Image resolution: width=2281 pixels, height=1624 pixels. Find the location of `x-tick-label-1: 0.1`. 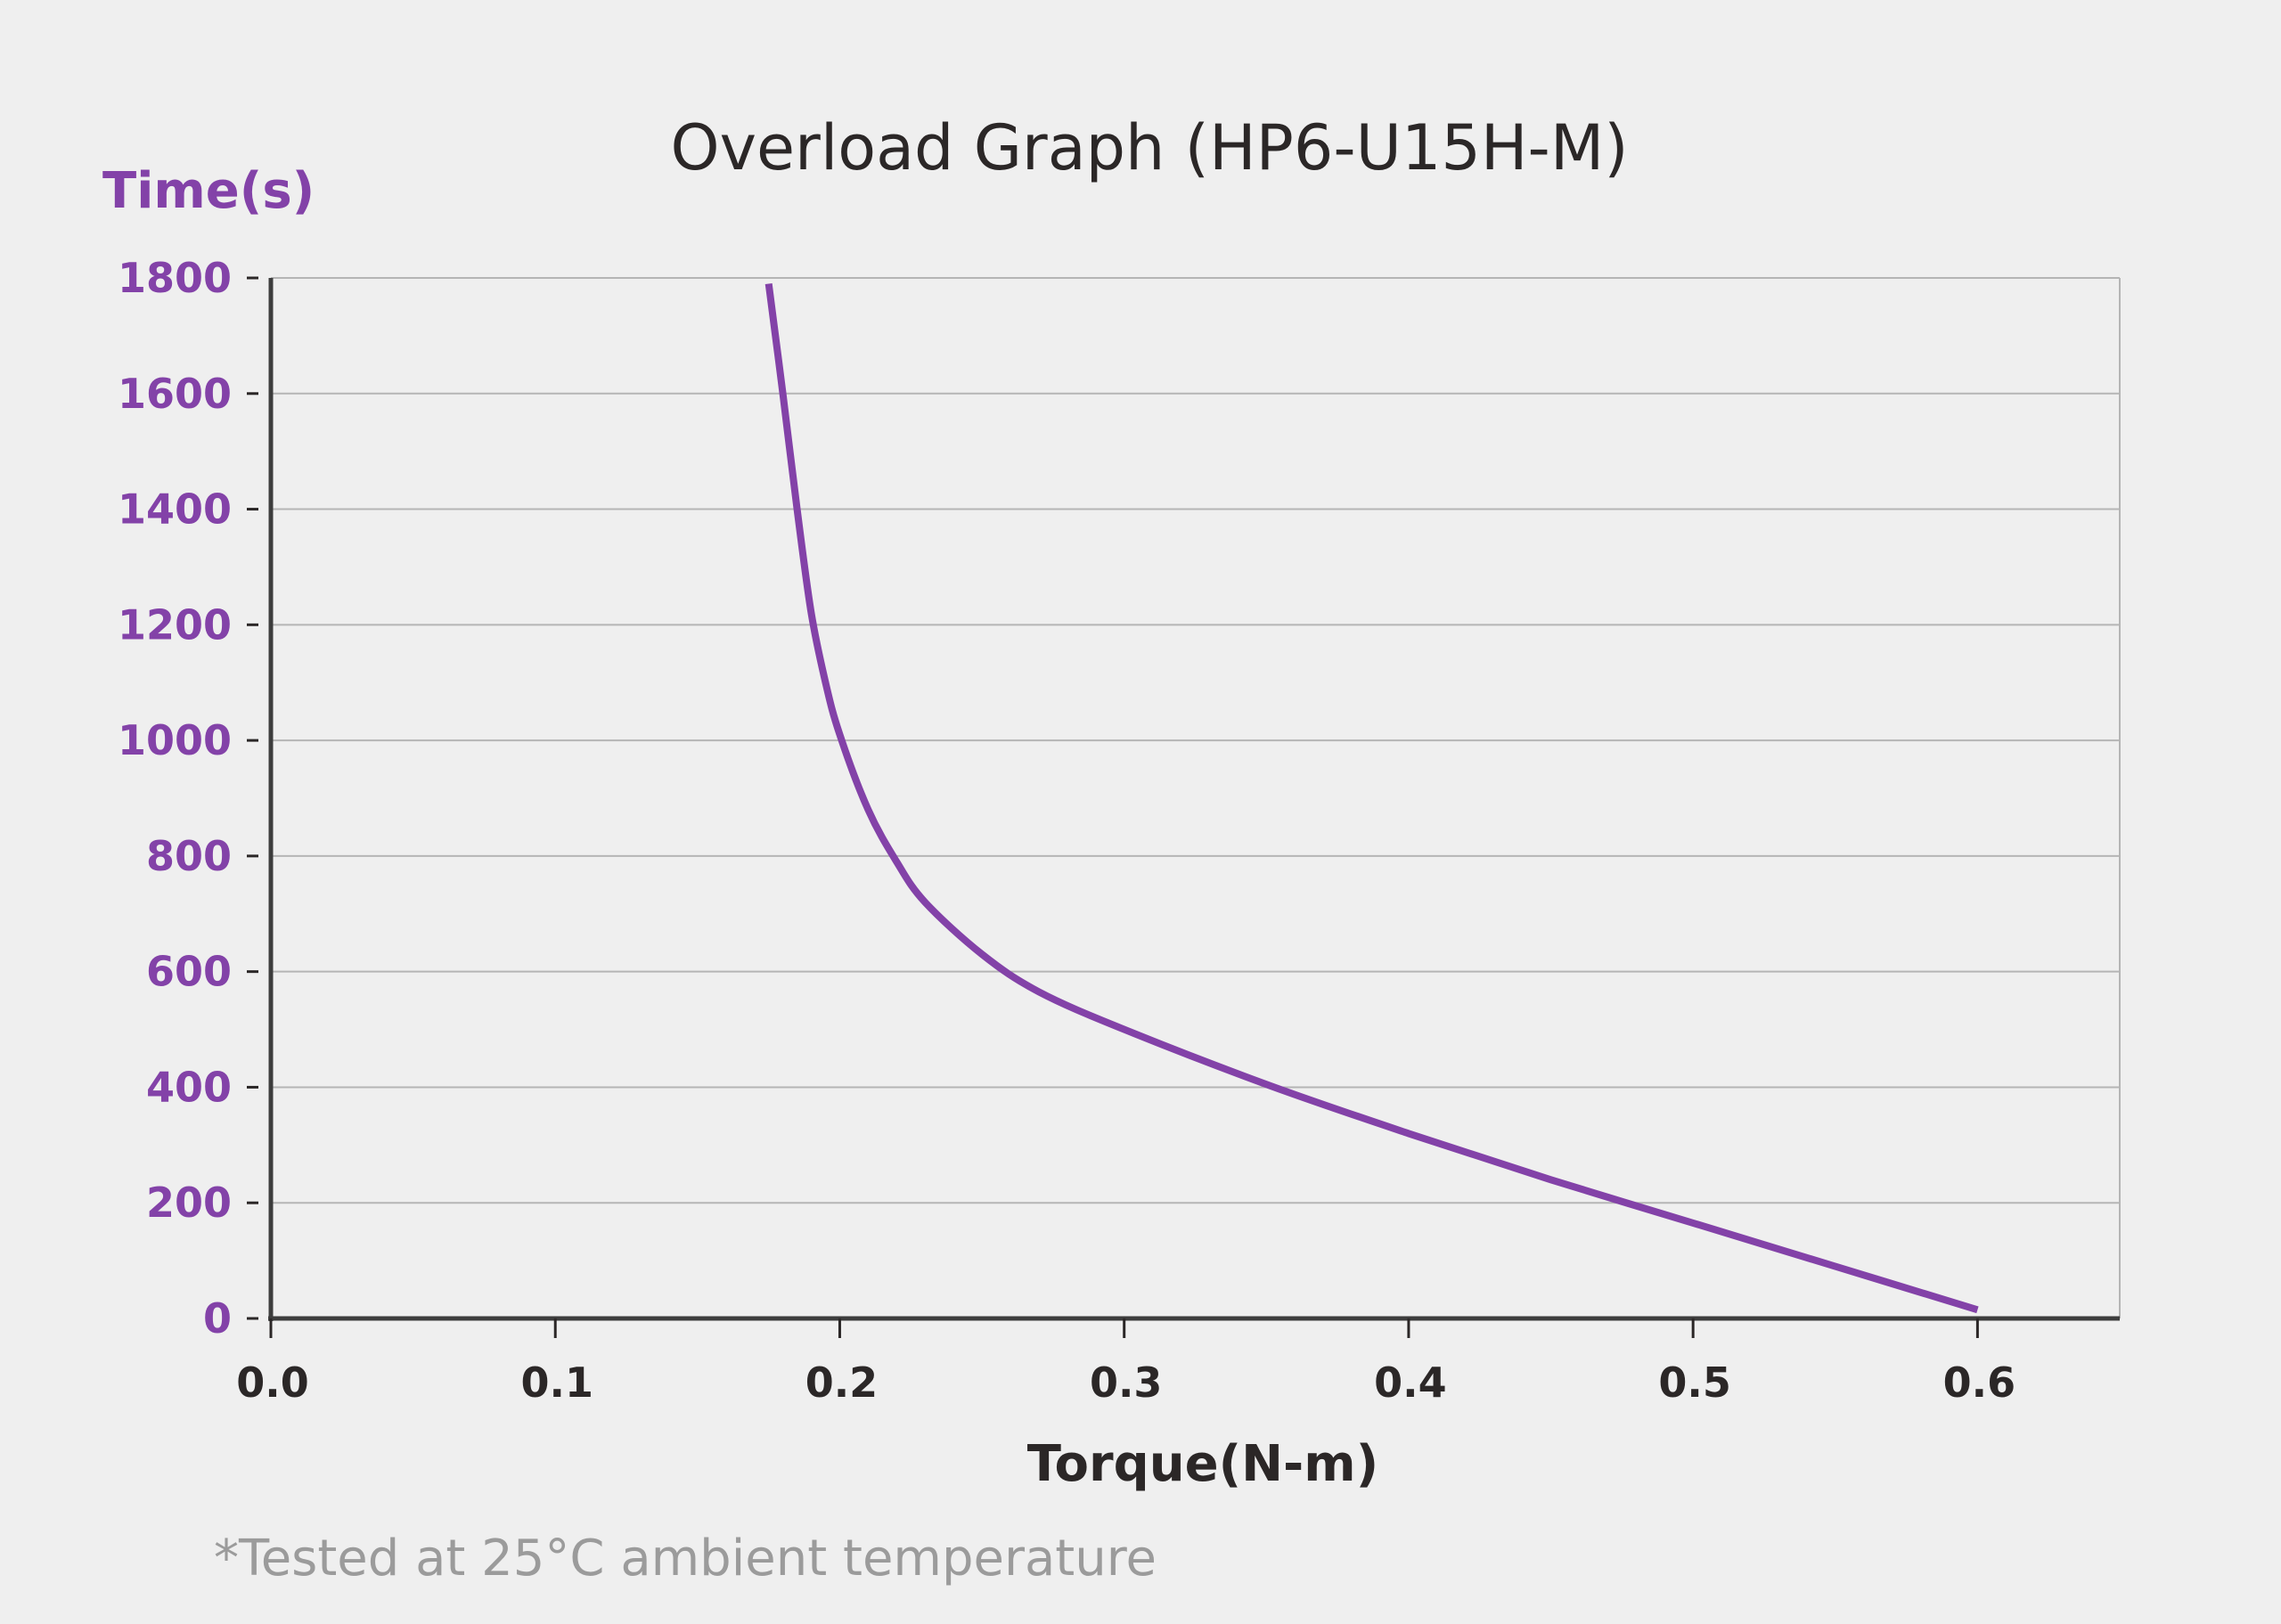

x-tick-label-1: 0.1 is located at coordinates (556, 1383).